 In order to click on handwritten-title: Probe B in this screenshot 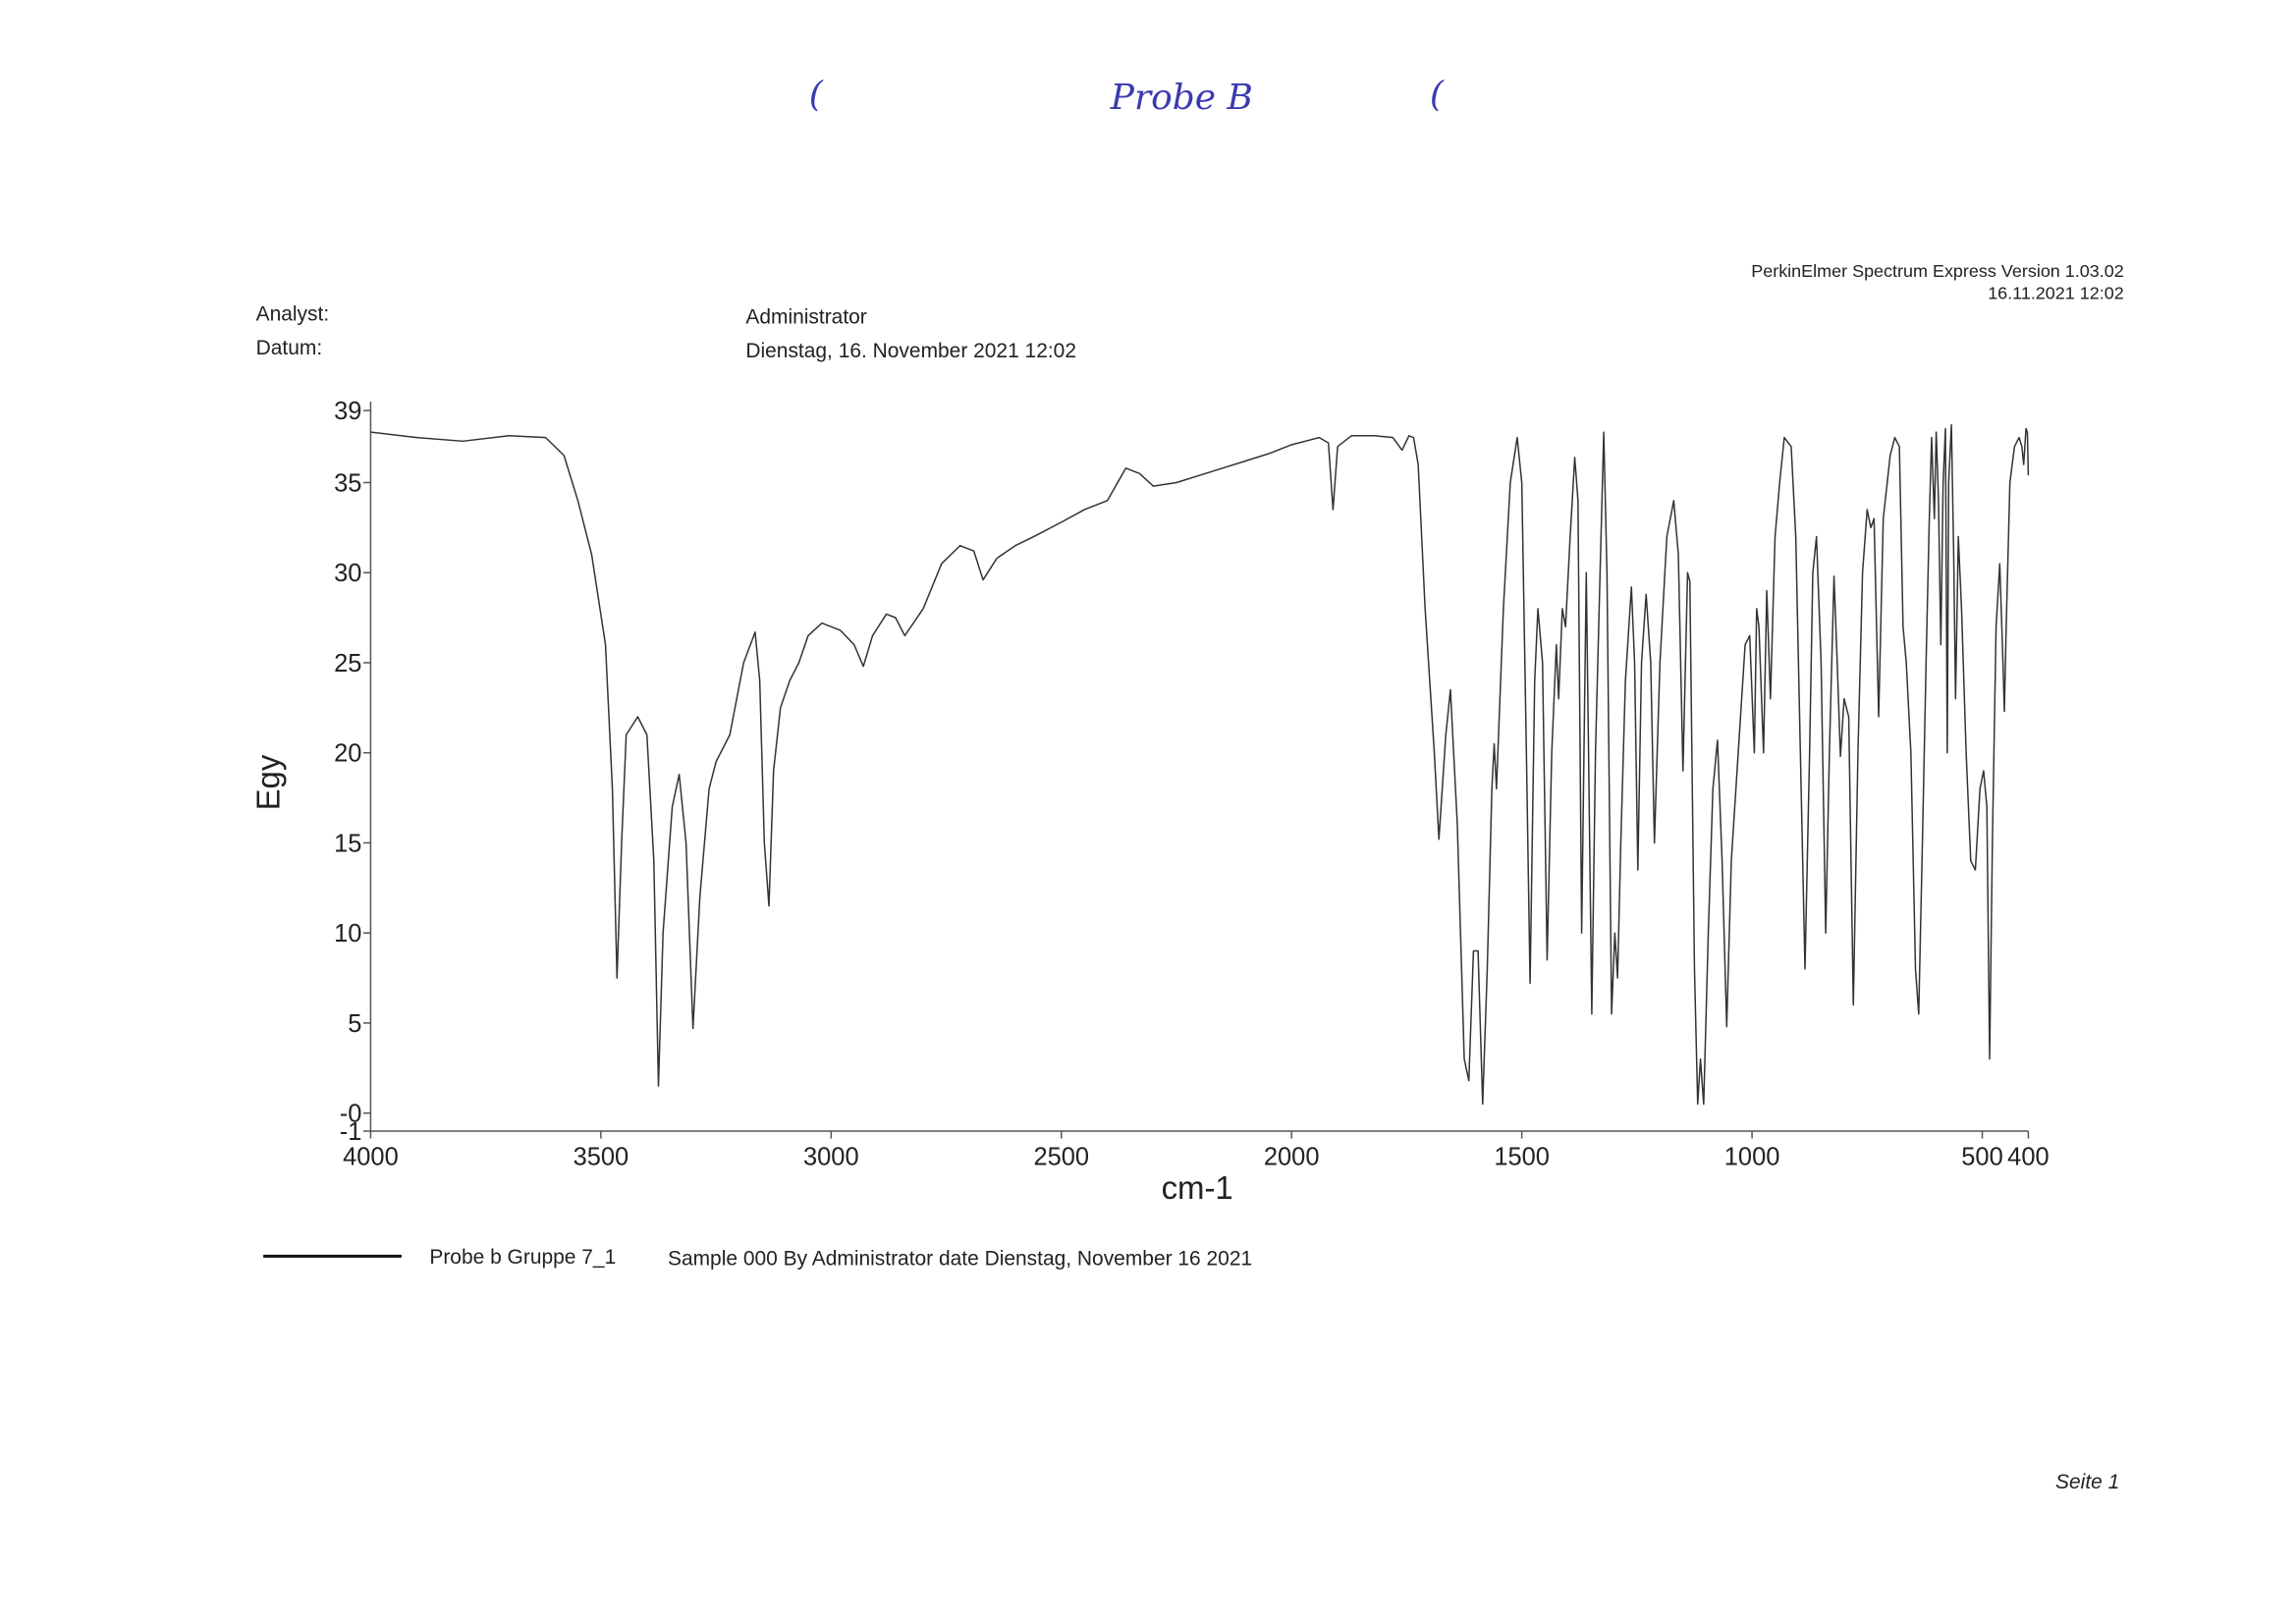, I will do `click(1181, 98)`.